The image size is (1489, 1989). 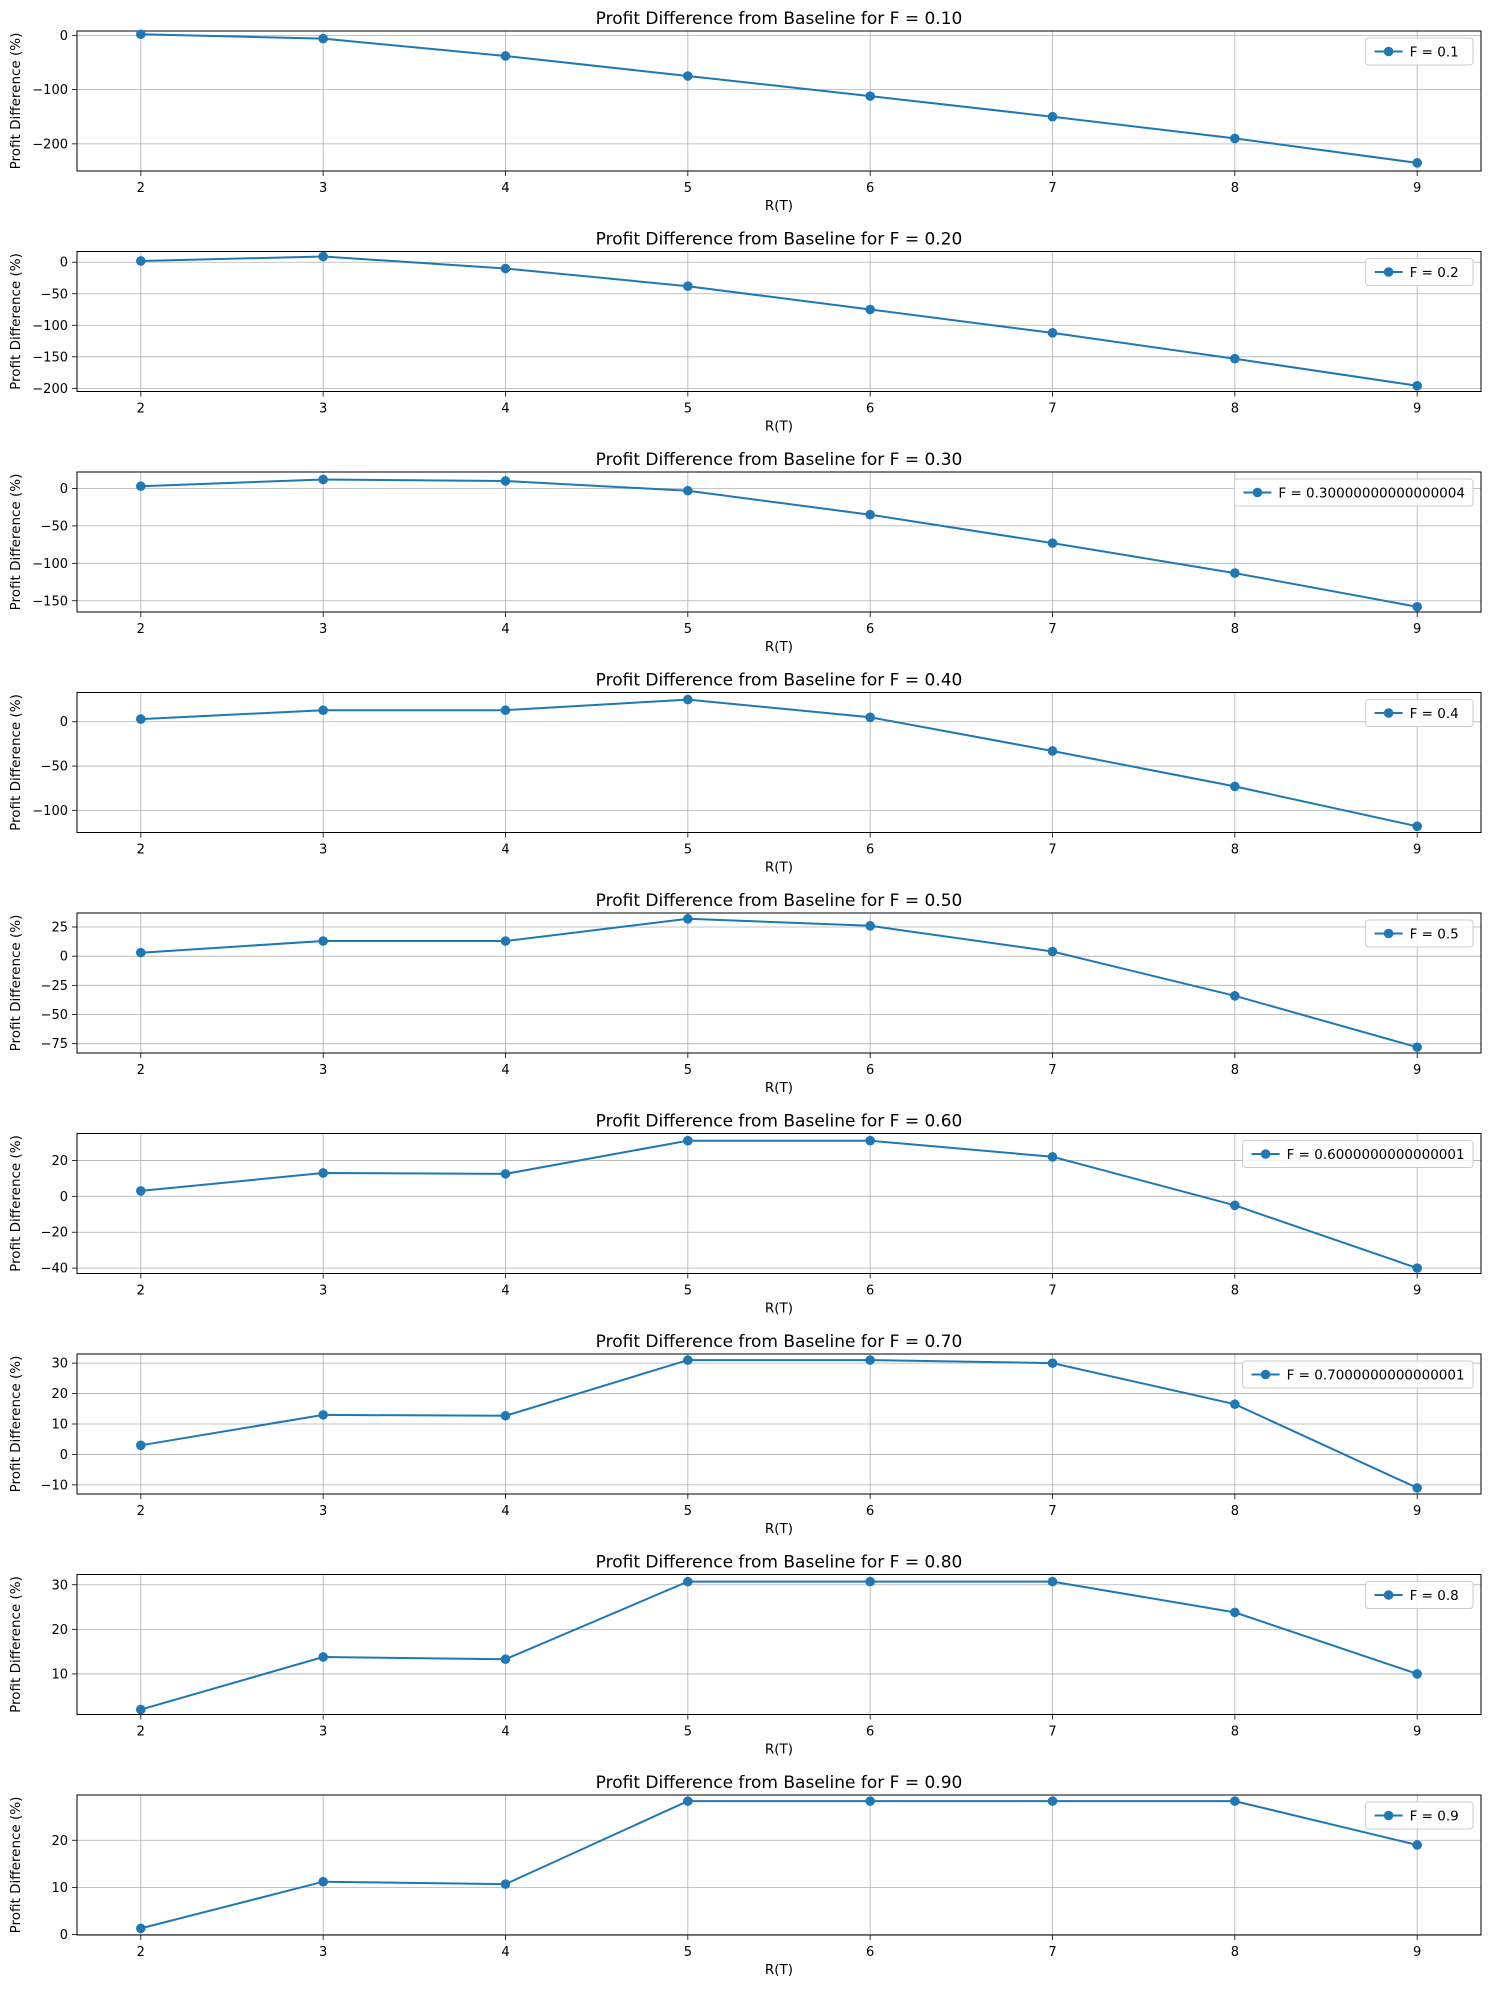 I want to click on y-tick-label: −100, so click(x=50, y=326).